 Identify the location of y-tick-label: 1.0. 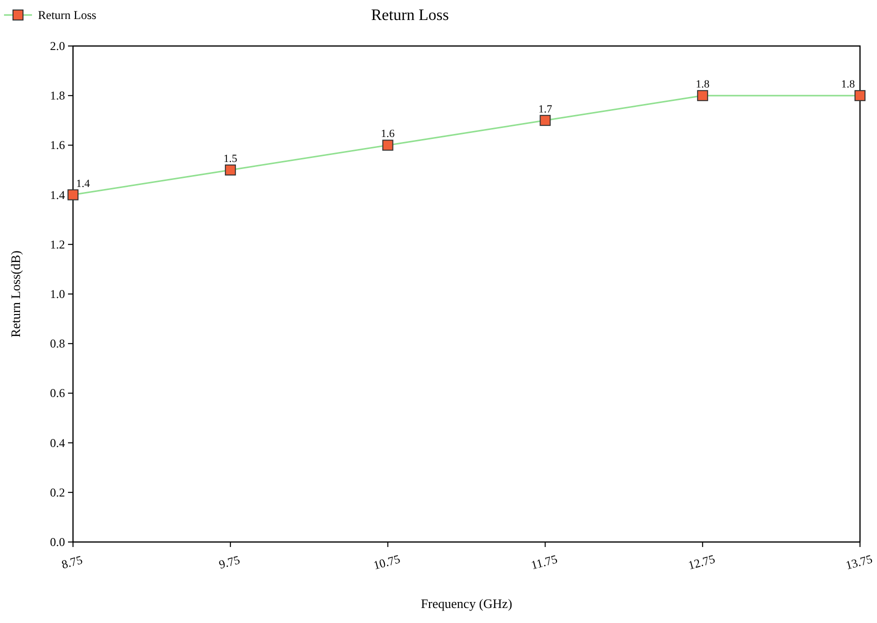
(57, 294).